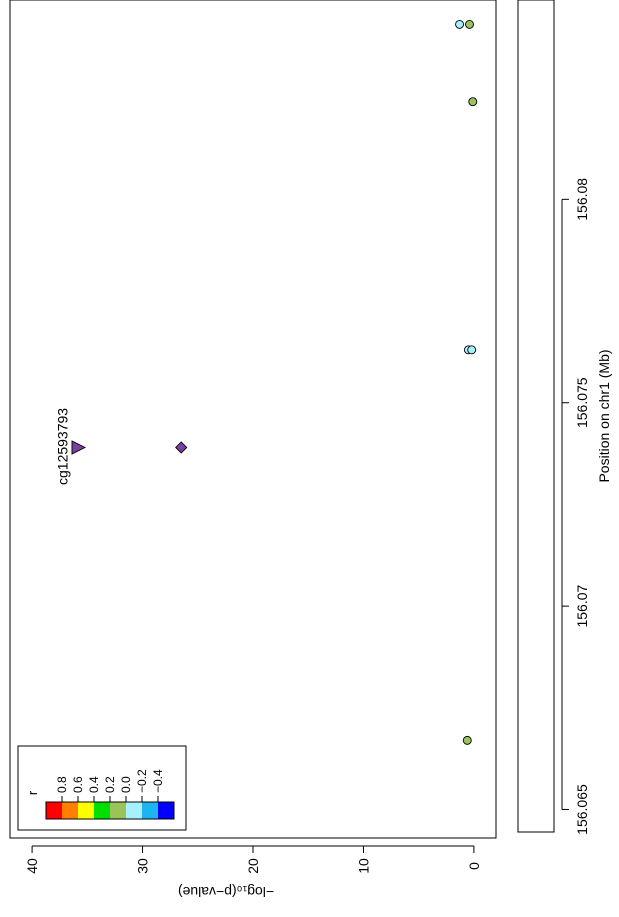 The width and height of the screenshot is (619, 917). I want to click on legend-tick-label: 0.8, so click(62, 784).